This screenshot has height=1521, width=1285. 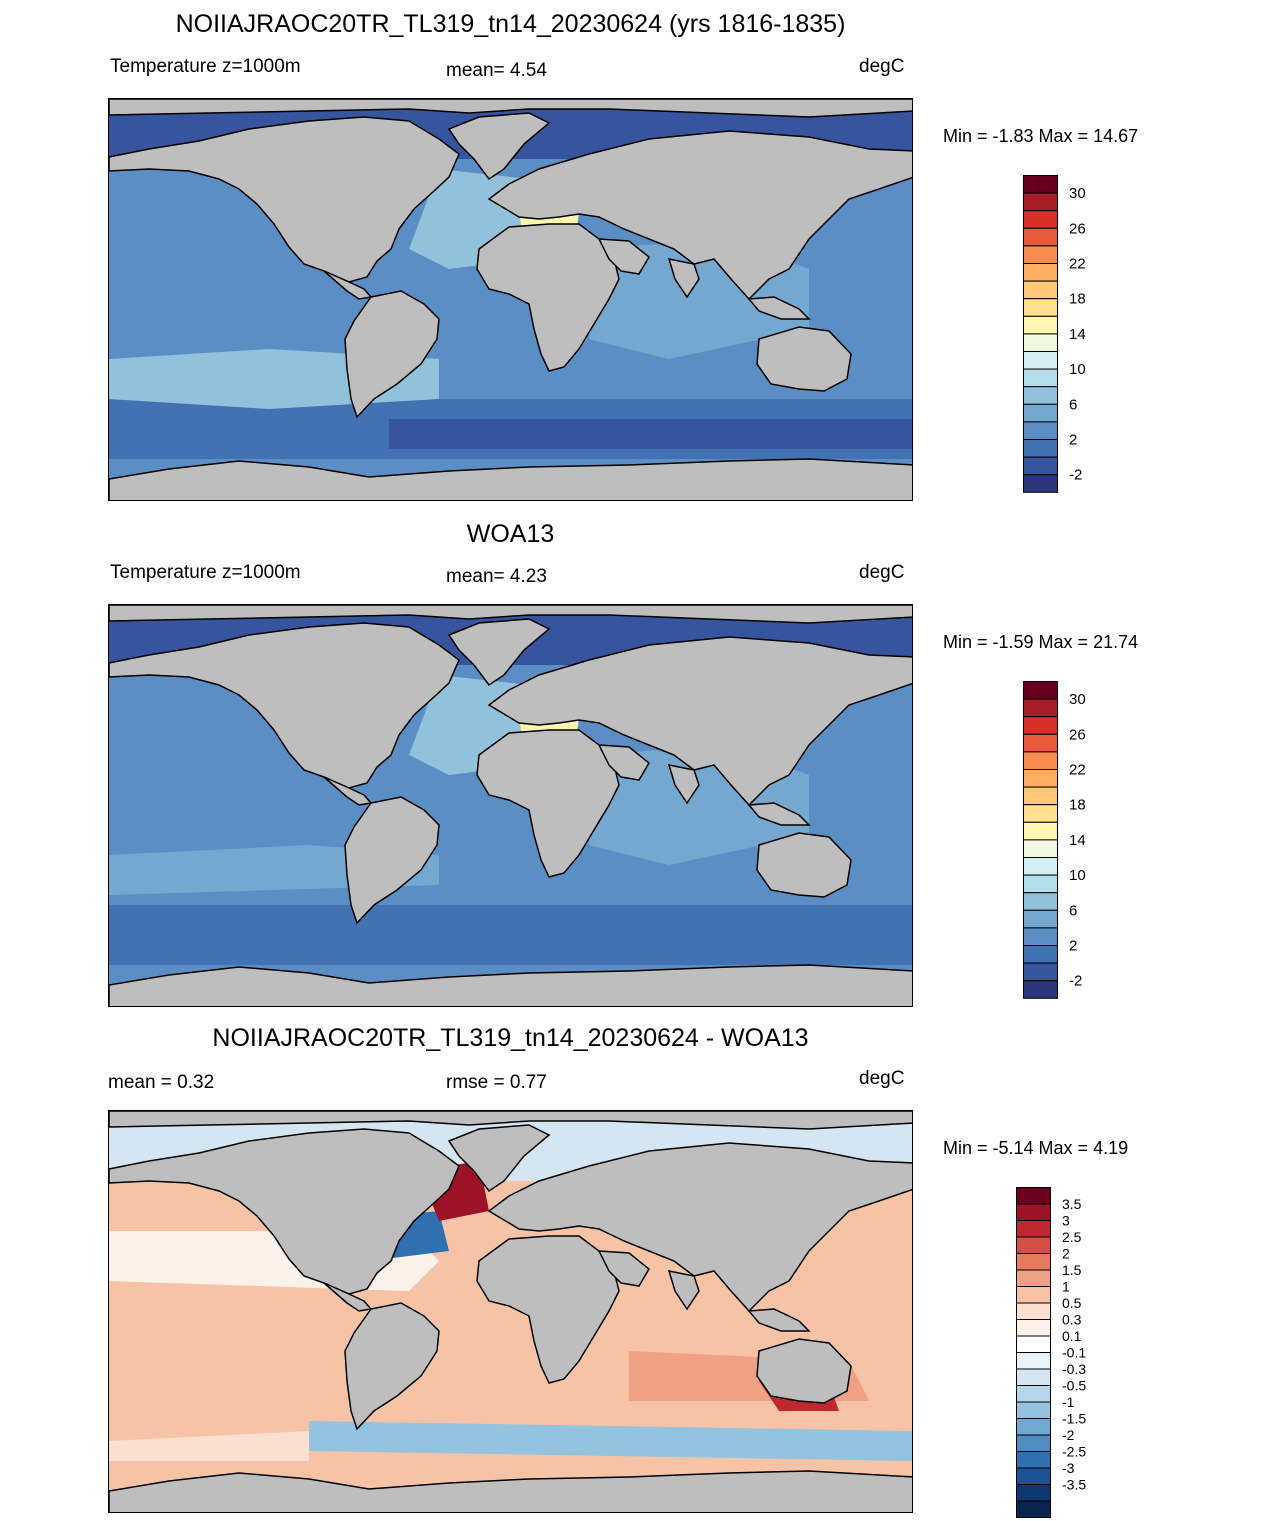 What do you see at coordinates (496, 70) in the screenshot?
I see `panel-mean-label: mean= 4.54` at bounding box center [496, 70].